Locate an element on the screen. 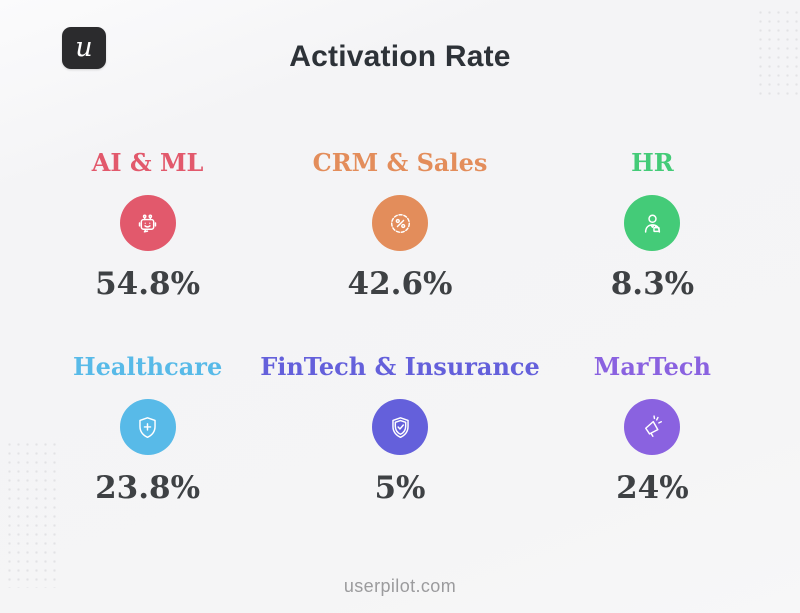  industry-label: CRM & Sales is located at coordinates (400, 162).